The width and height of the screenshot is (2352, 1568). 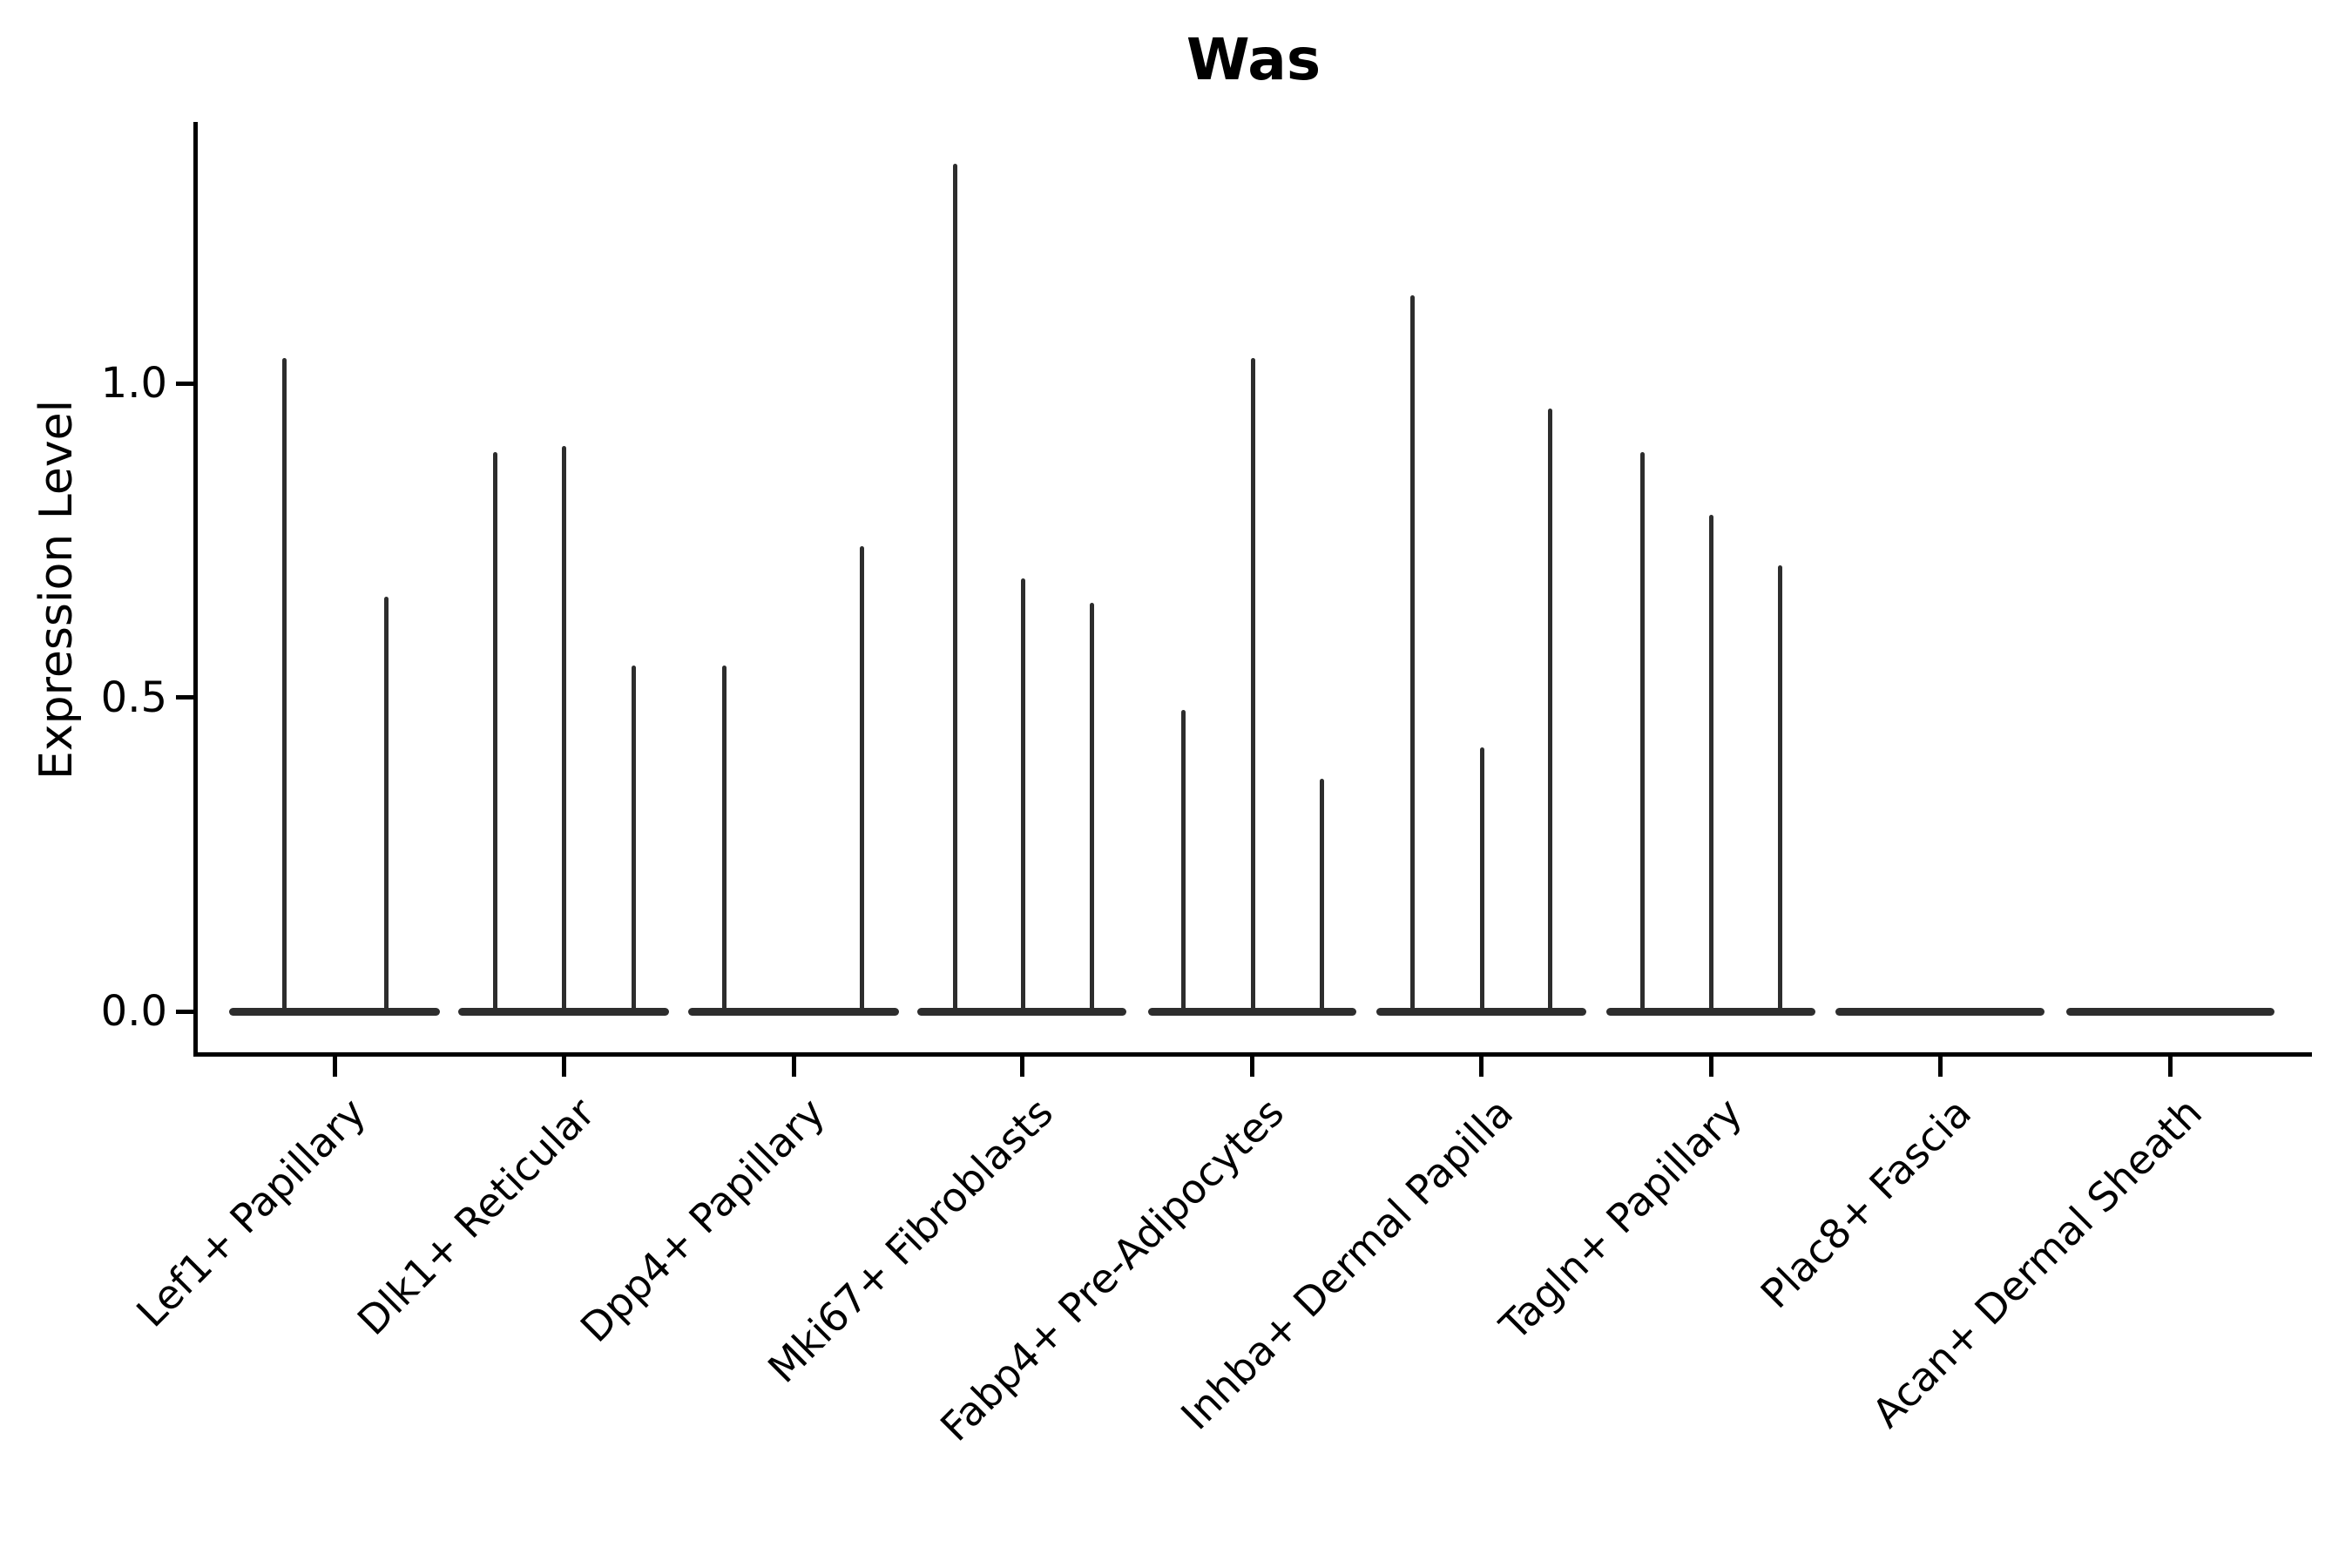 I want to click on y-tick-label: 0.0, so click(x=134, y=1012).